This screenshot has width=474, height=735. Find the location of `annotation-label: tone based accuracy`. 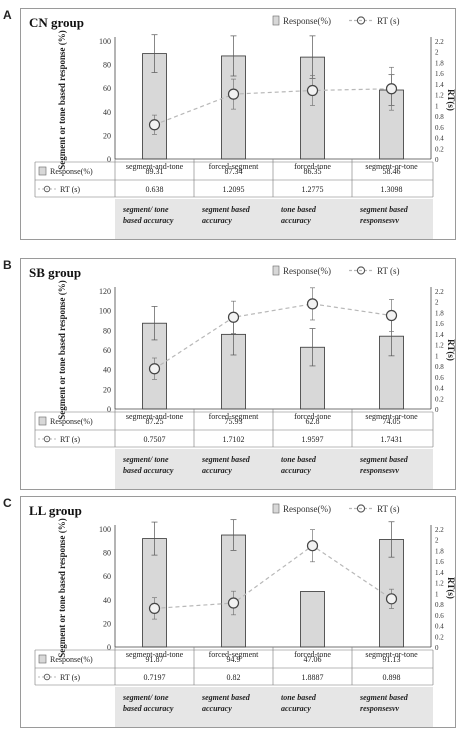

annotation-label: tone based accuracy is located at coordinates (299, 465).